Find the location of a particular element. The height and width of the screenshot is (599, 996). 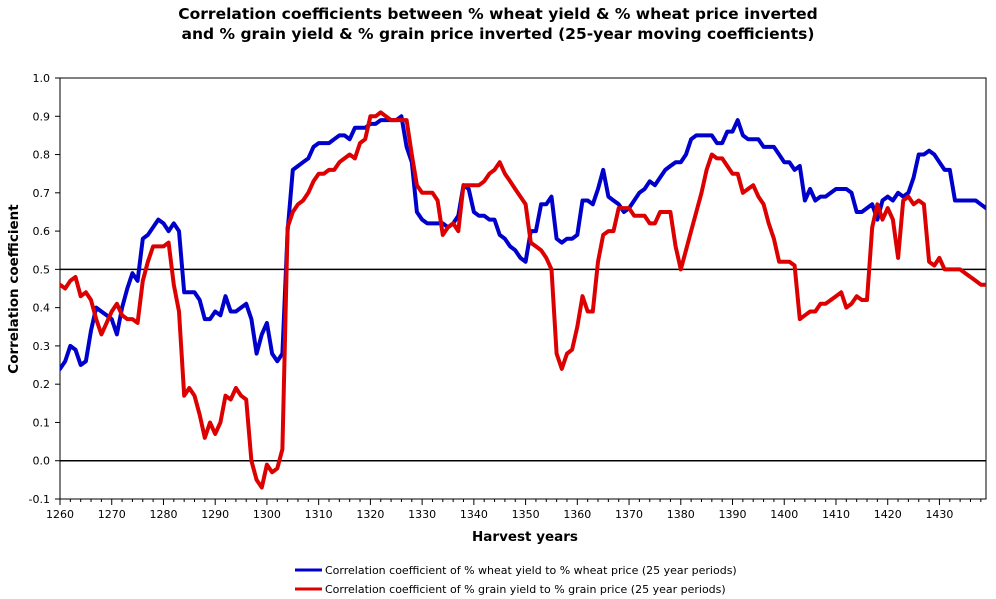

x-tick-label: 1320 is located at coordinates (370, 514).